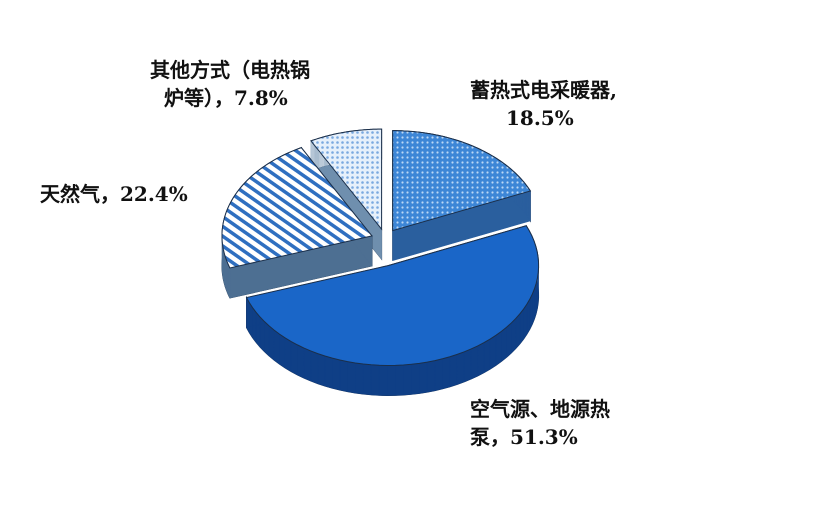 The image size is (826, 528). Describe the element at coordinates (226, 98) in the screenshot. I see `label-other-line2: 炉等），7.8%` at that location.